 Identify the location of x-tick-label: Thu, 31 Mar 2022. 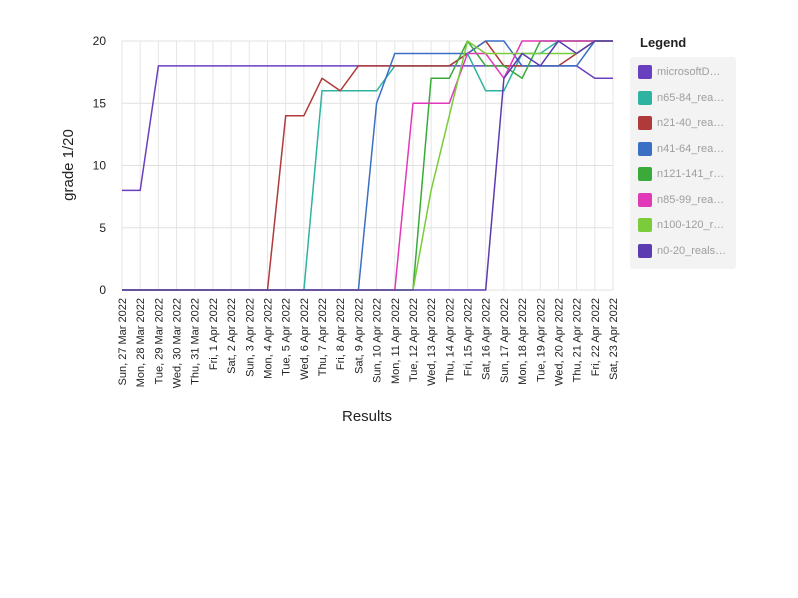
(196, 341).